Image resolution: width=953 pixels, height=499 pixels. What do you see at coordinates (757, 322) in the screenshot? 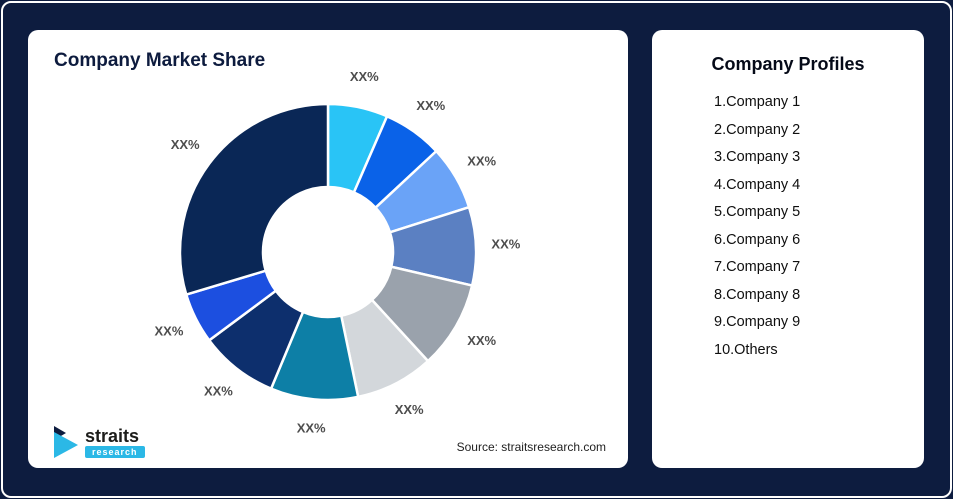
I see `profile-item: 9.Company 9` at bounding box center [757, 322].